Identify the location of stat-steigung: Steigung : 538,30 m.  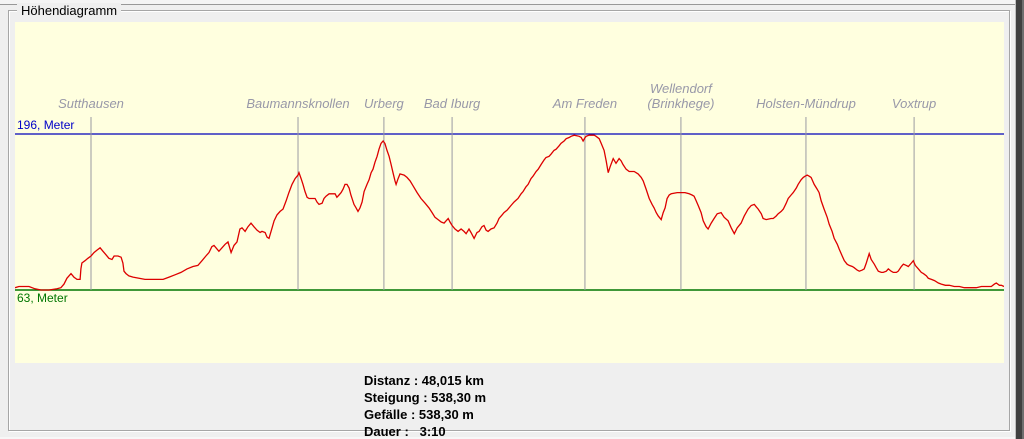
(425, 397).